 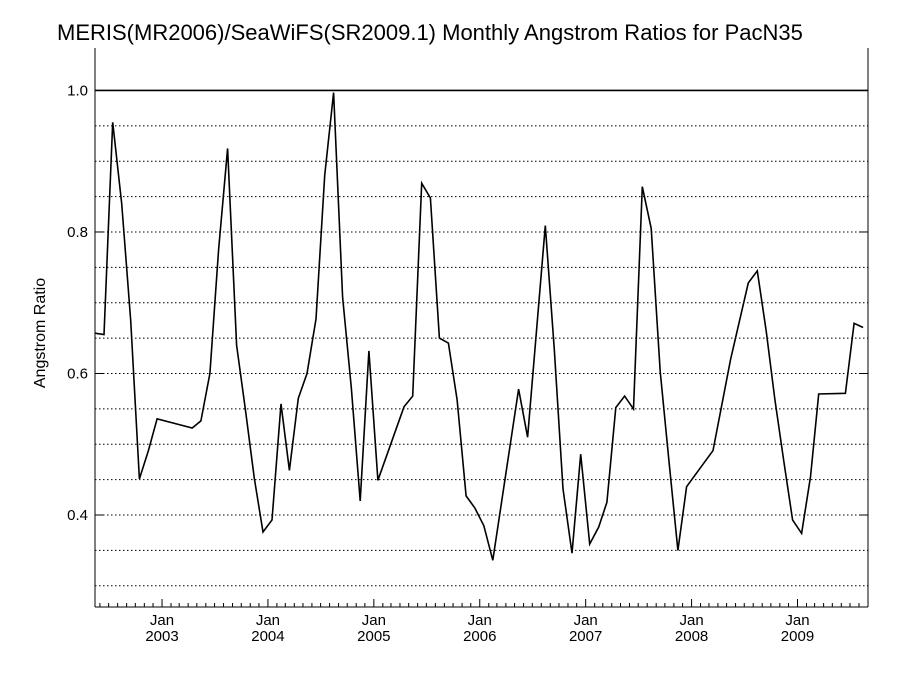 I want to click on x-tick-label-year: 2009, so click(x=797, y=636).